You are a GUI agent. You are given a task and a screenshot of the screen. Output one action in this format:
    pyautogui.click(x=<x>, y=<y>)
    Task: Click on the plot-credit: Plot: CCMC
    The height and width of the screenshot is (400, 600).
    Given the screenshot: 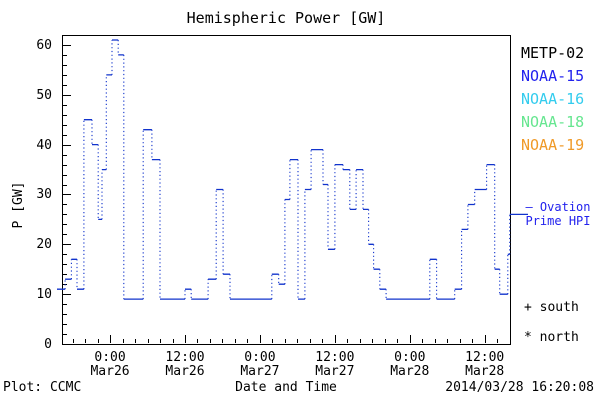 What is the action you would take?
    pyautogui.click(x=42, y=387)
    